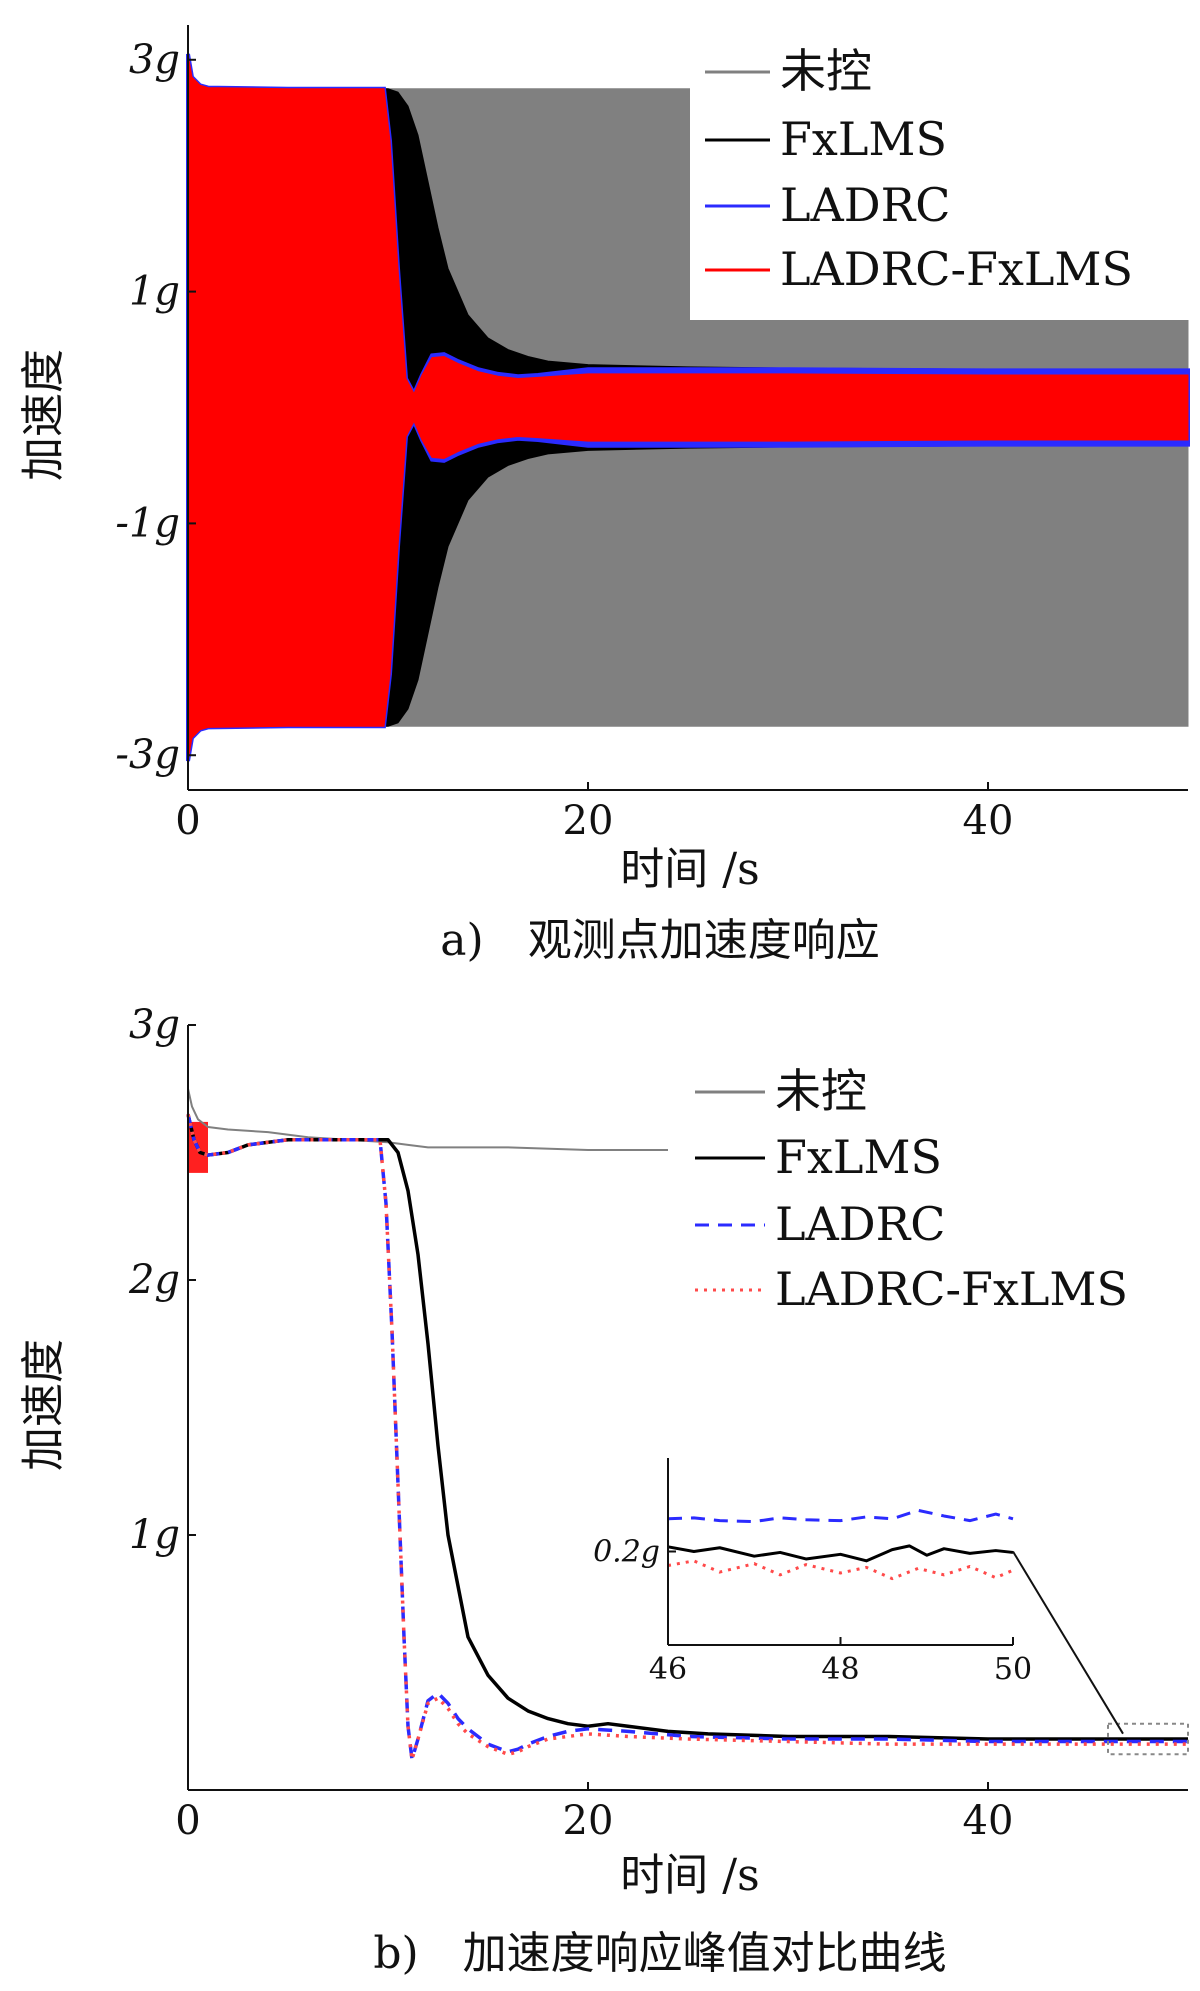 The height and width of the screenshot is (1991, 1200). I want to click on panel-b-legend-label-ladrcfxlms: LADRC-FxLMS, so click(951, 1289).